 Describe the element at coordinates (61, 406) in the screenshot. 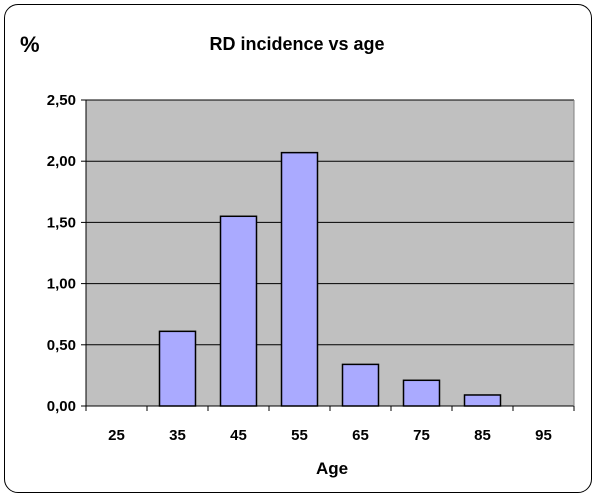

I see `y-tick-label: 0,00` at that location.